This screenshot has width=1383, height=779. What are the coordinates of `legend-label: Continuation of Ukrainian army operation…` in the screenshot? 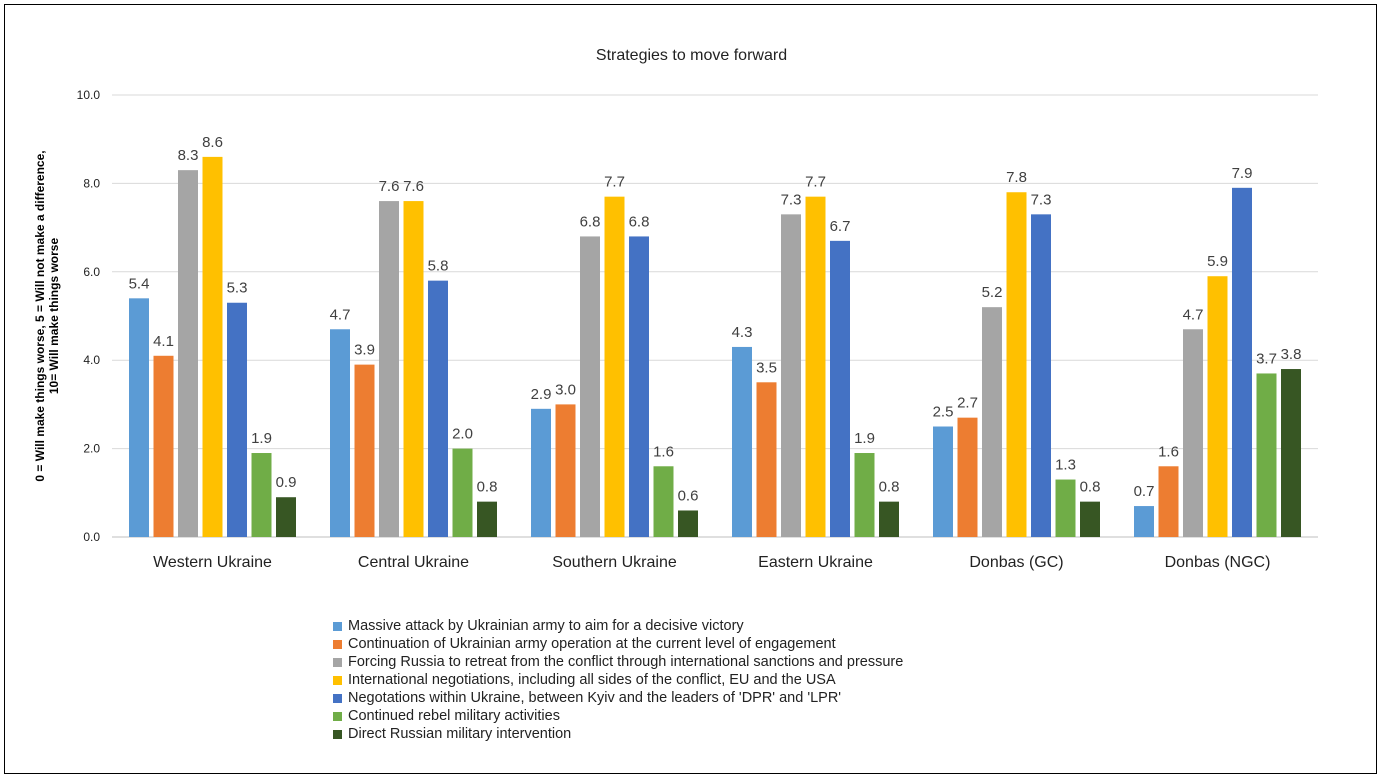 It's located at (592, 644).